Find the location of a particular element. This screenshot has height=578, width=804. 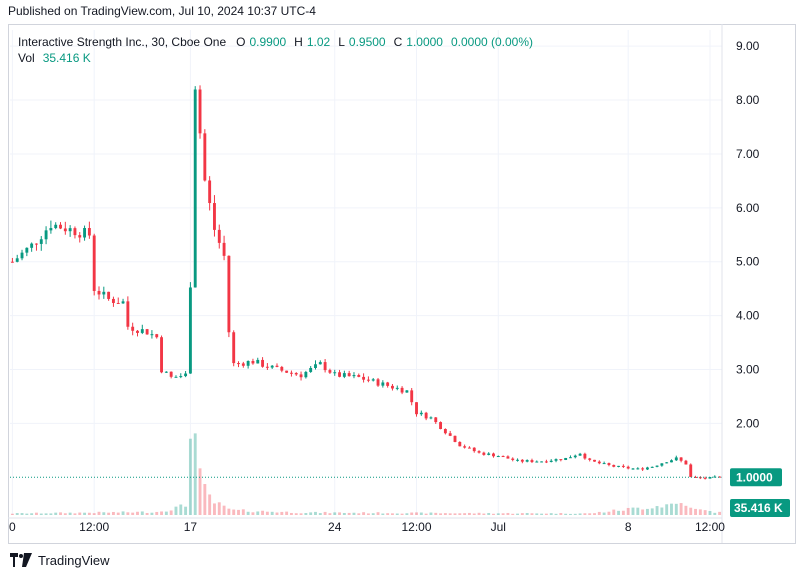

footer-brand: TradingView is located at coordinates (74, 560).